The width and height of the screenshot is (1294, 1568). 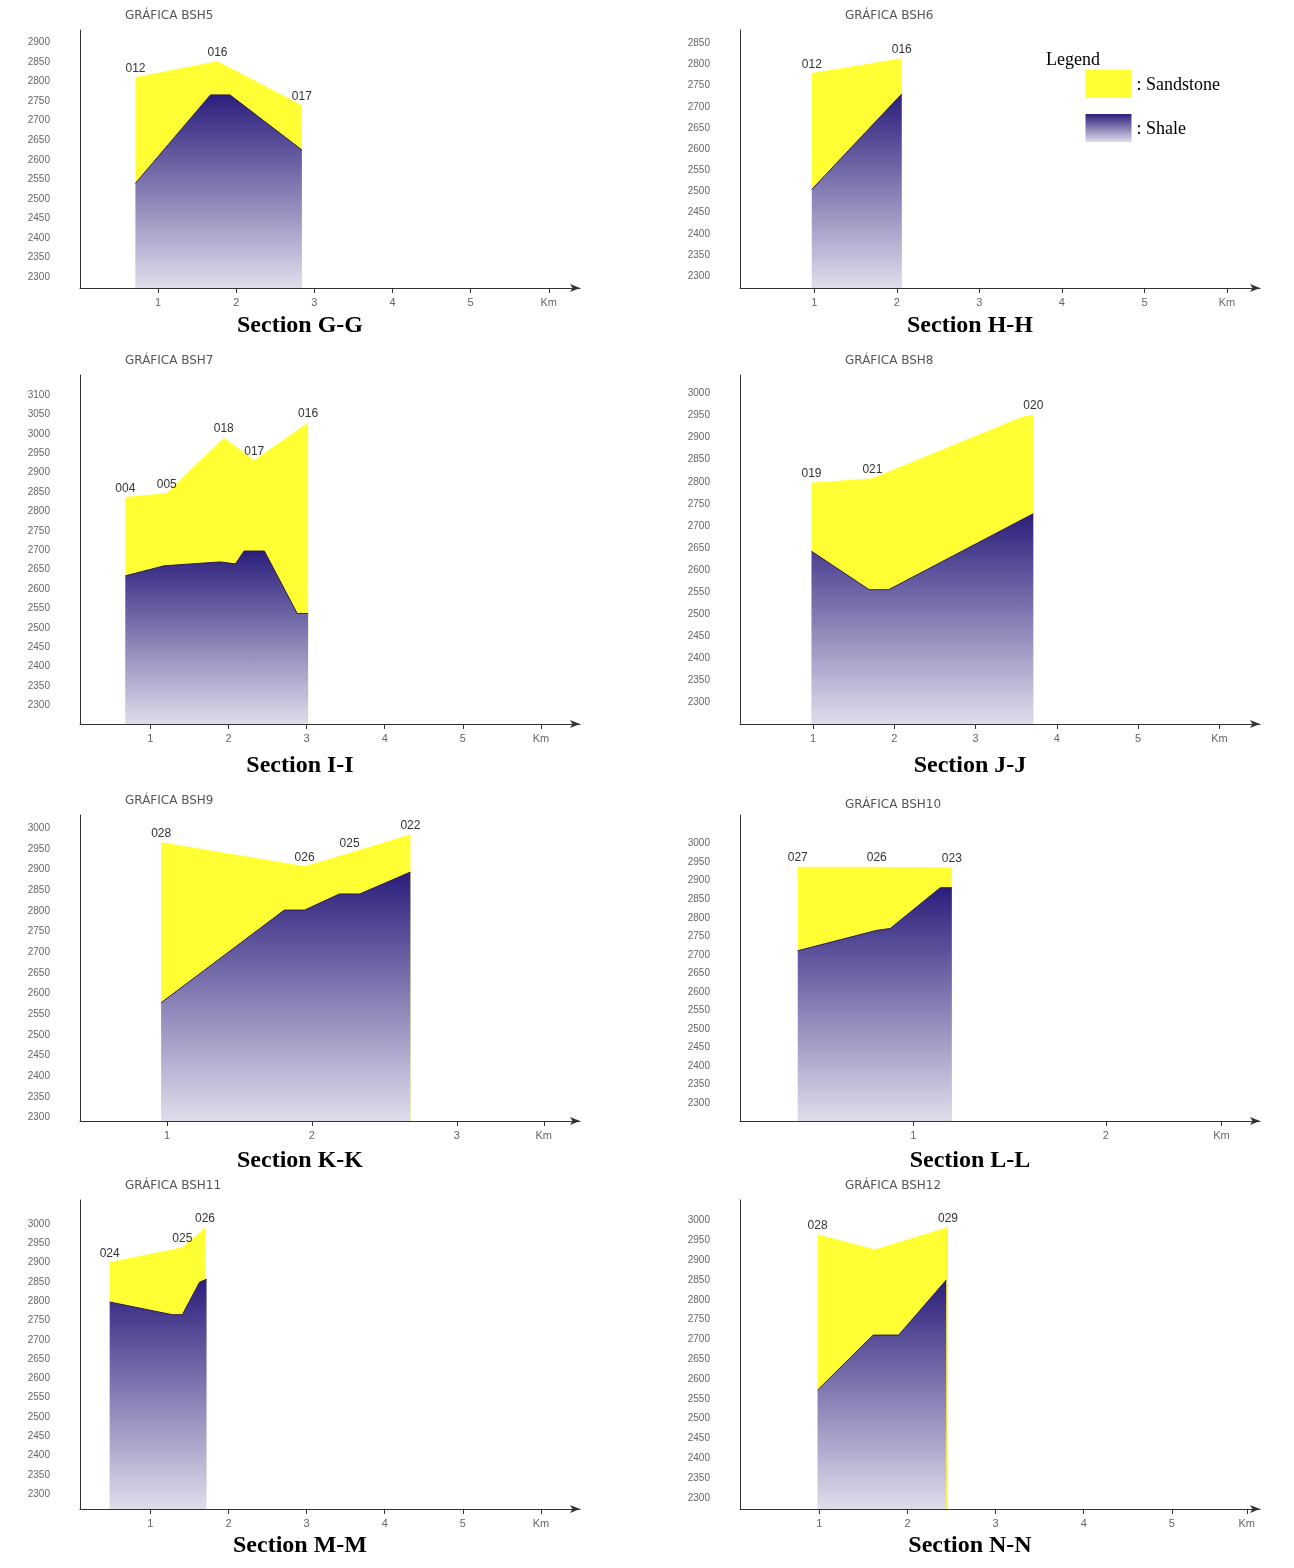 What do you see at coordinates (1178, 84) in the screenshot?
I see `legend-label: : Sandstone` at bounding box center [1178, 84].